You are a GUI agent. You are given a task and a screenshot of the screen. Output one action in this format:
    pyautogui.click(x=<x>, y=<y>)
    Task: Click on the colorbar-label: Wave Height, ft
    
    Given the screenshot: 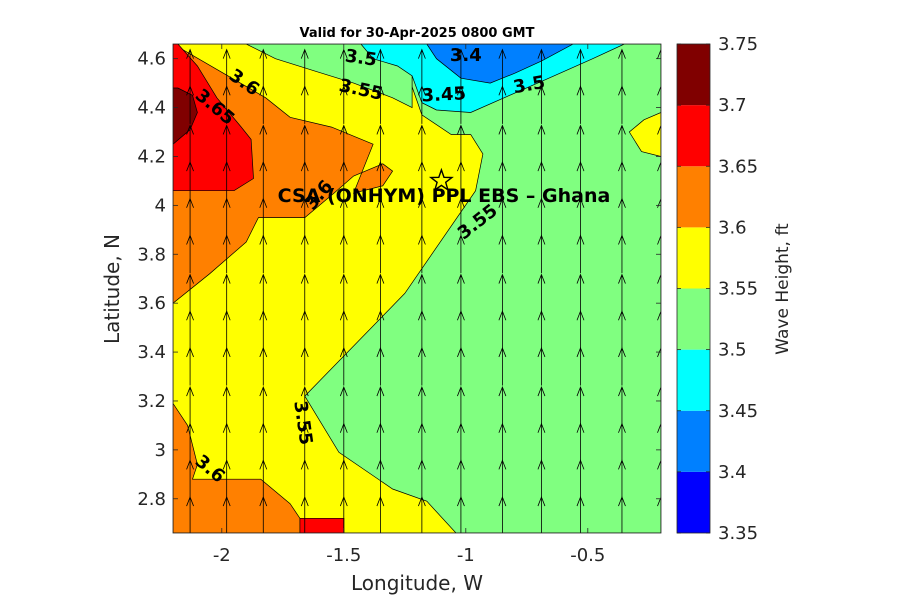 What is the action you would take?
    pyautogui.click(x=783, y=289)
    